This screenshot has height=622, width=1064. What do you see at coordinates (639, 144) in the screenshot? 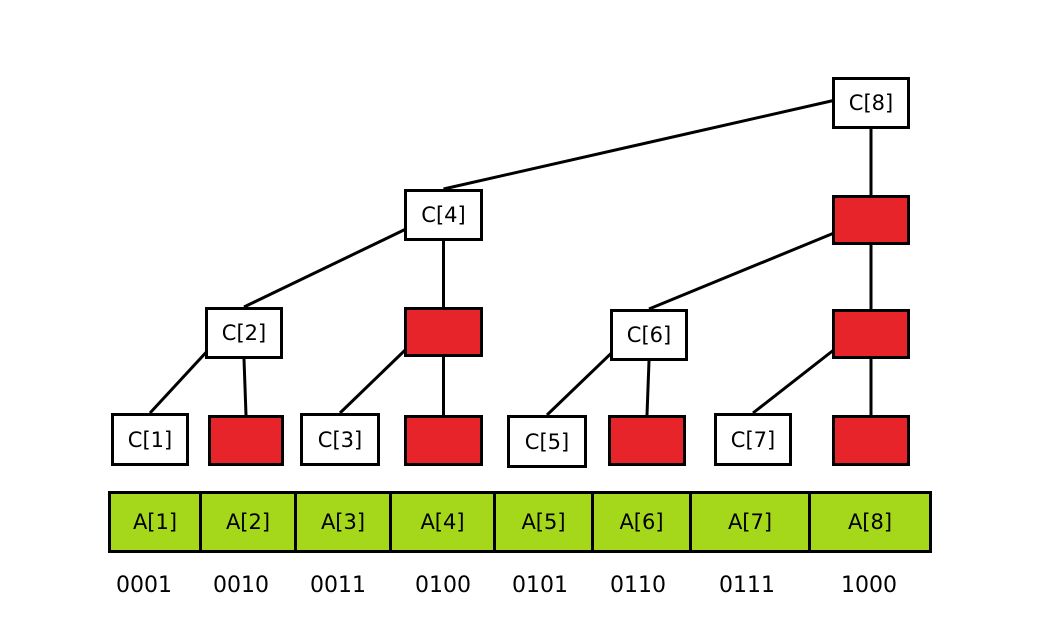
I see `edge-c4-to-c8` at bounding box center [639, 144].